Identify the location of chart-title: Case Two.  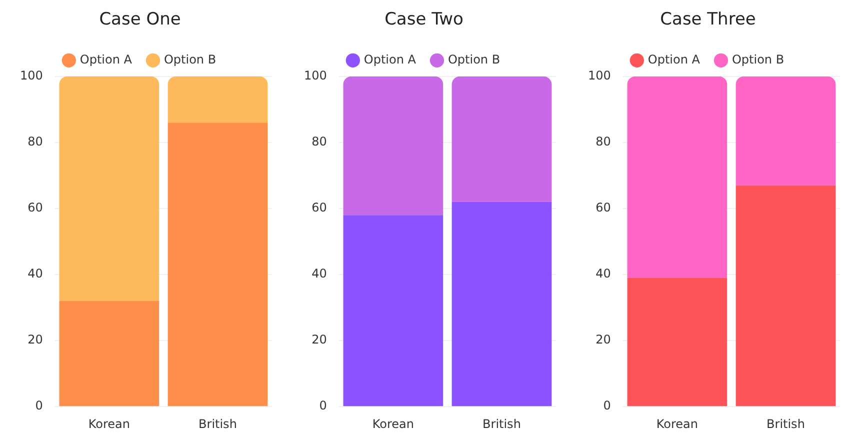
(424, 20).